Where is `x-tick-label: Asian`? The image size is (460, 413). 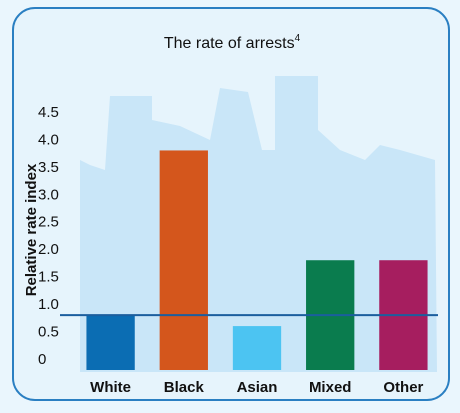
x-tick-label: Asian is located at coordinates (257, 387).